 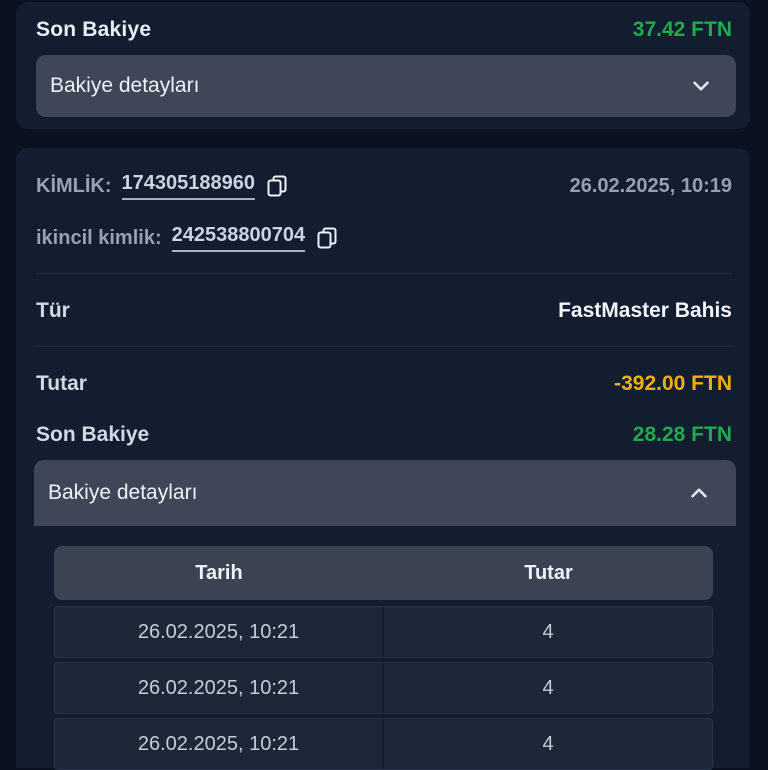 I want to click on last-balance-row: Son Bakiye 28.28 FTN, so click(x=384, y=435).